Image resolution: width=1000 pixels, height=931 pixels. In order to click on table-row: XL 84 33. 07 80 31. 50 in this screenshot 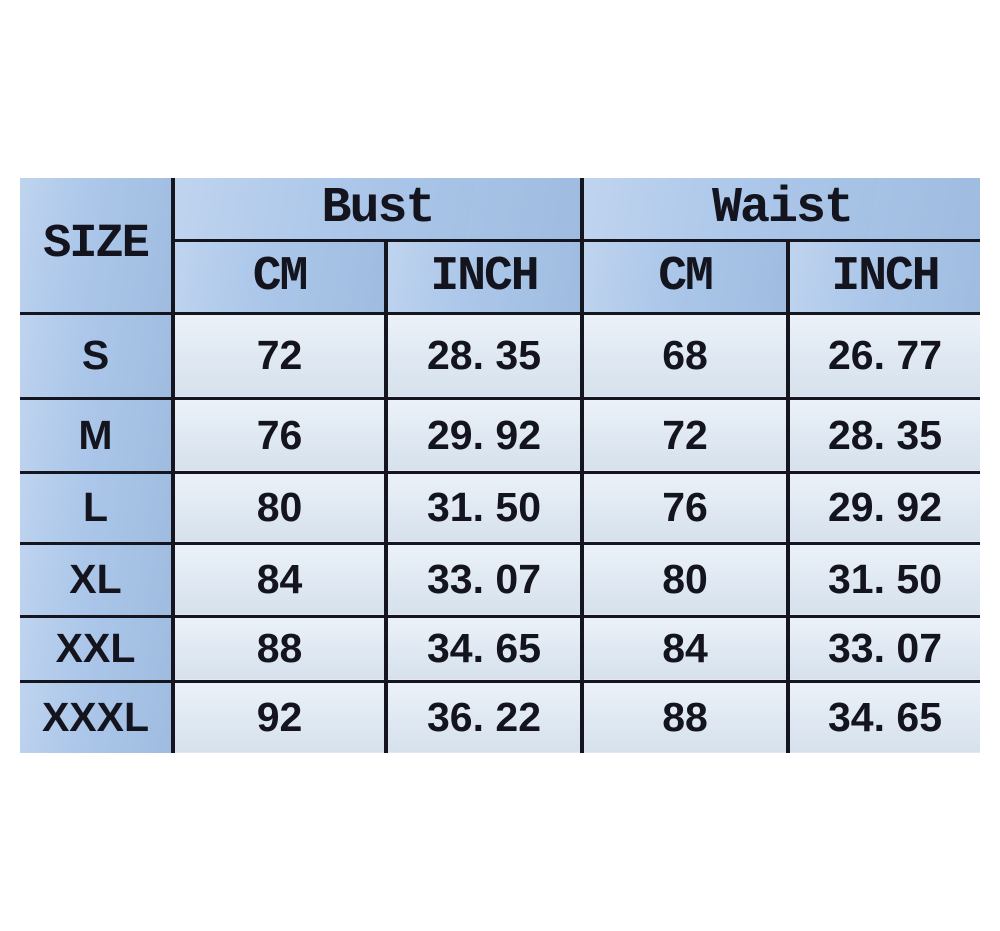, I will do `click(500, 579)`.